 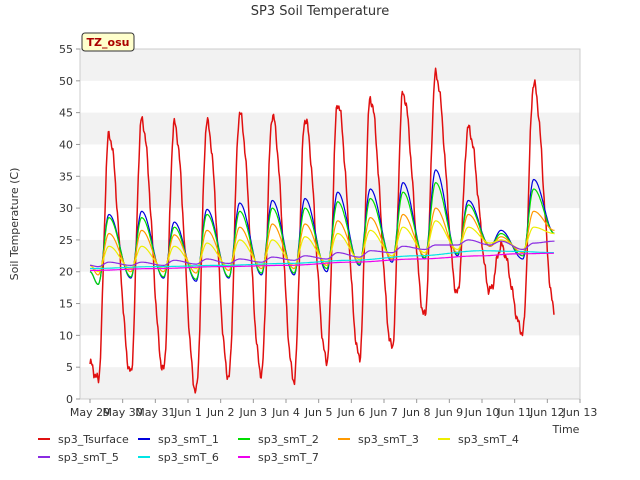 What do you see at coordinates (320, 11) in the screenshot?
I see `chart-title: SP3 Soil Temperature` at bounding box center [320, 11].